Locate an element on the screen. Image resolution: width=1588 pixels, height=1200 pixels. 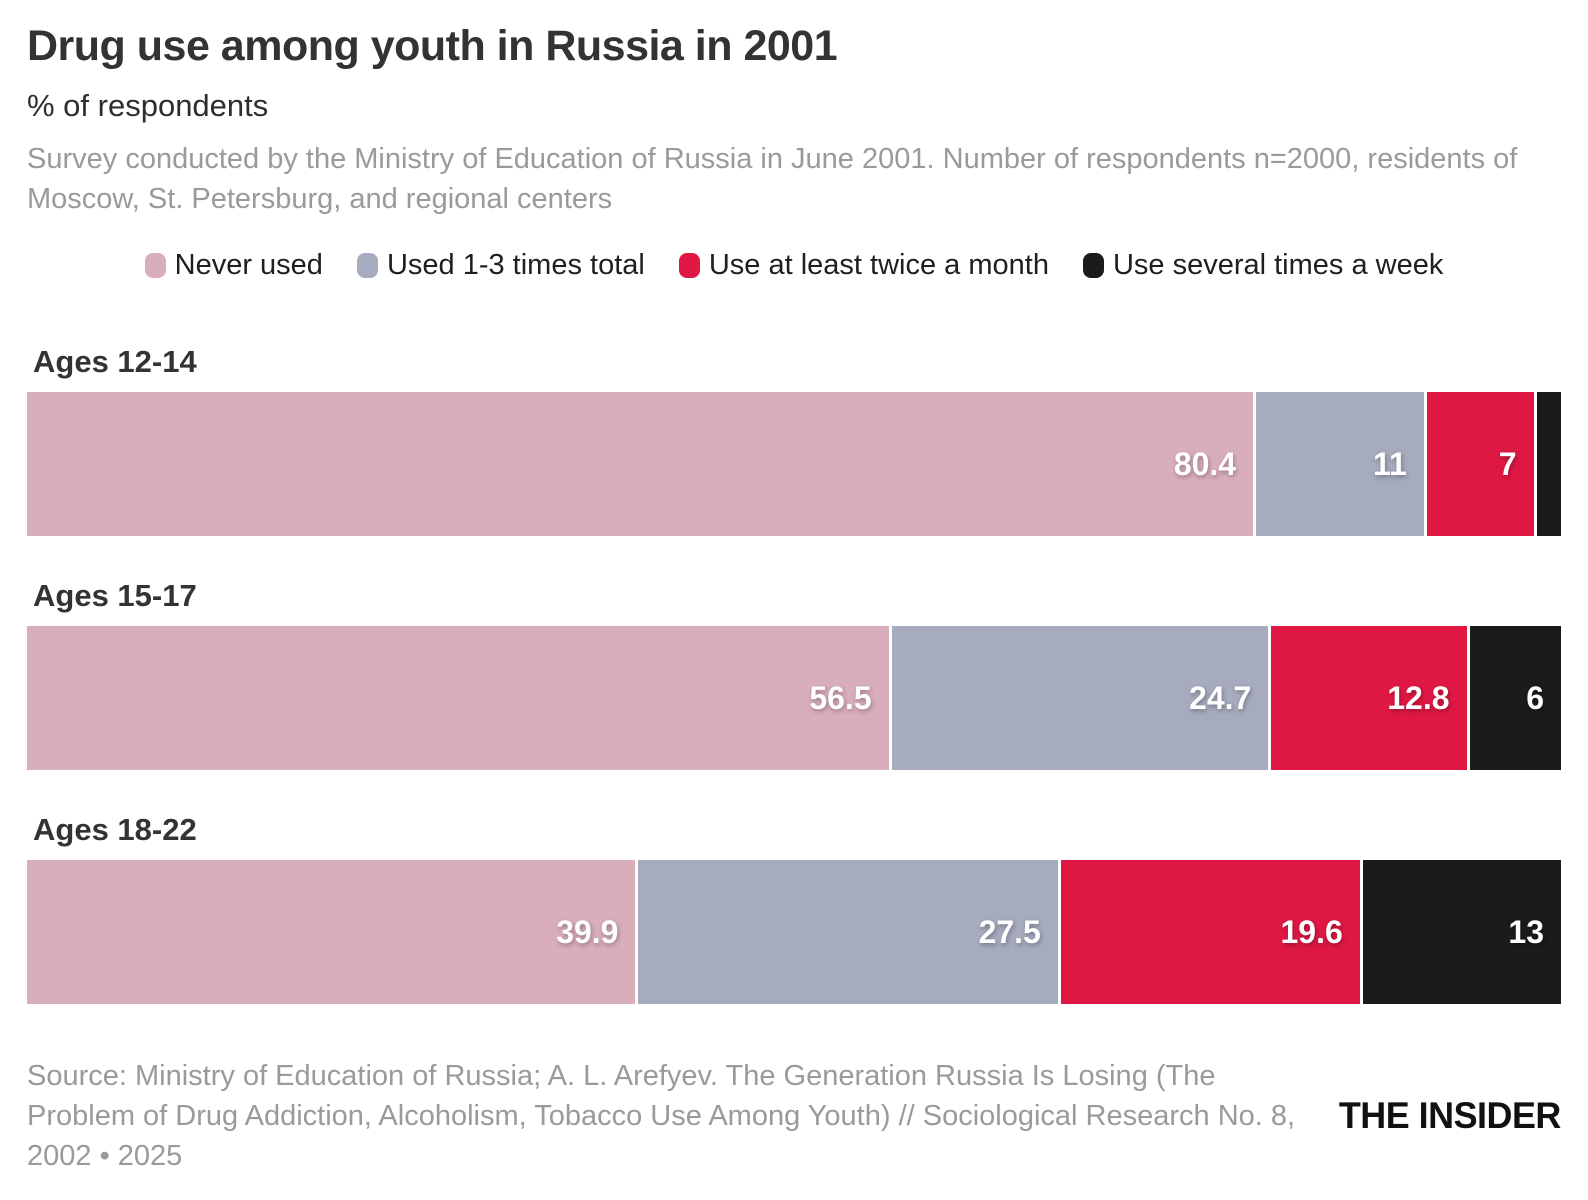
bar-segment: 19.6 is located at coordinates (1210, 932).